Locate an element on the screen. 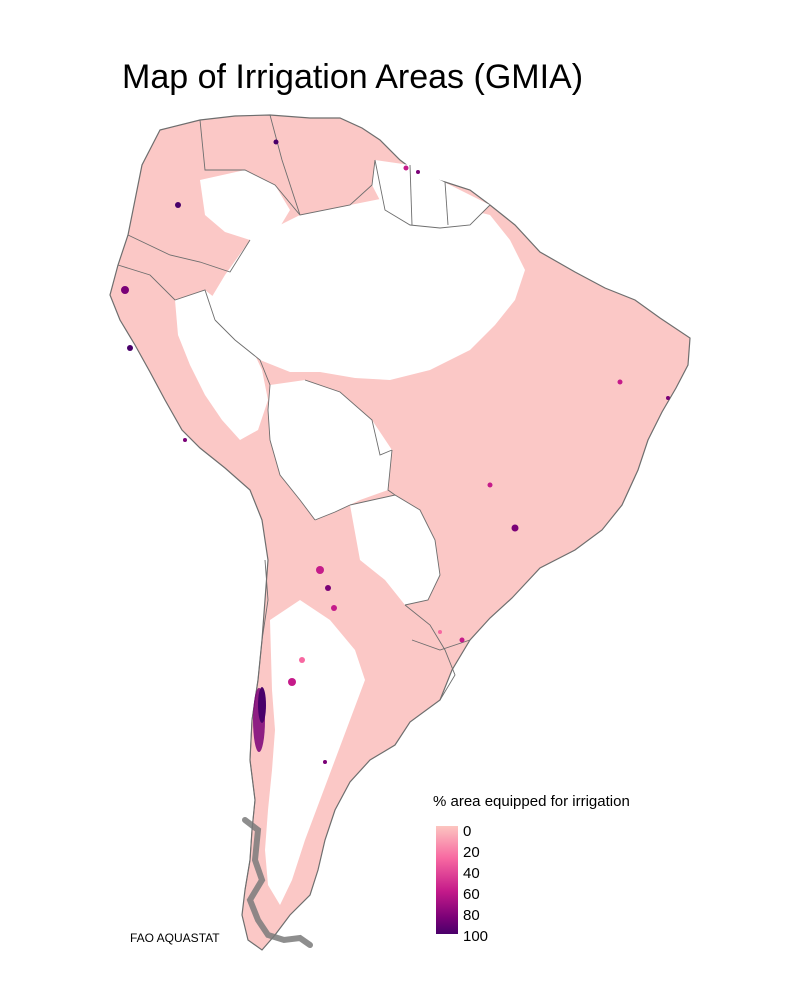 The image size is (800, 1000). guyana-white-region is located at coordinates (431, 194).